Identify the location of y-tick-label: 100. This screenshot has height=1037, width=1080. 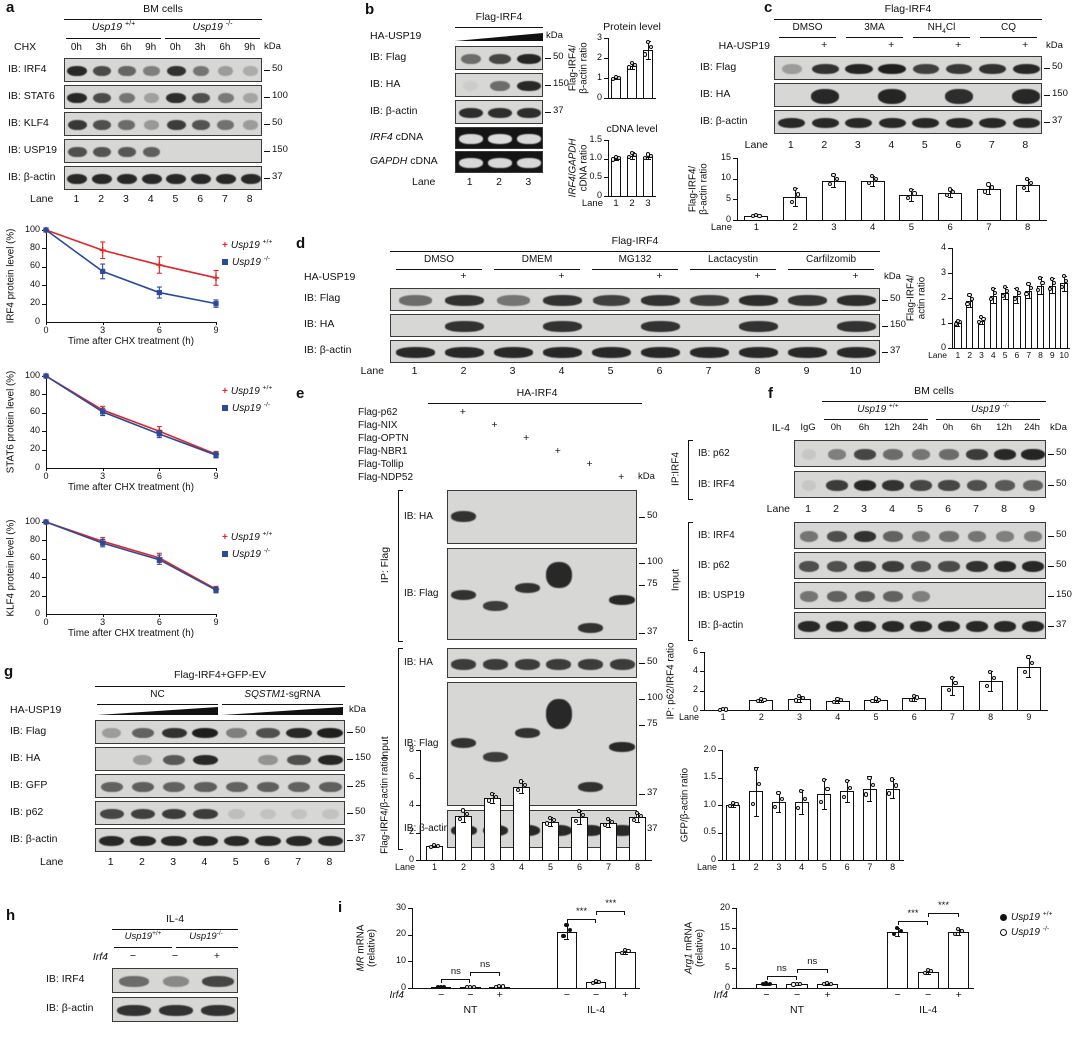
(32, 374).